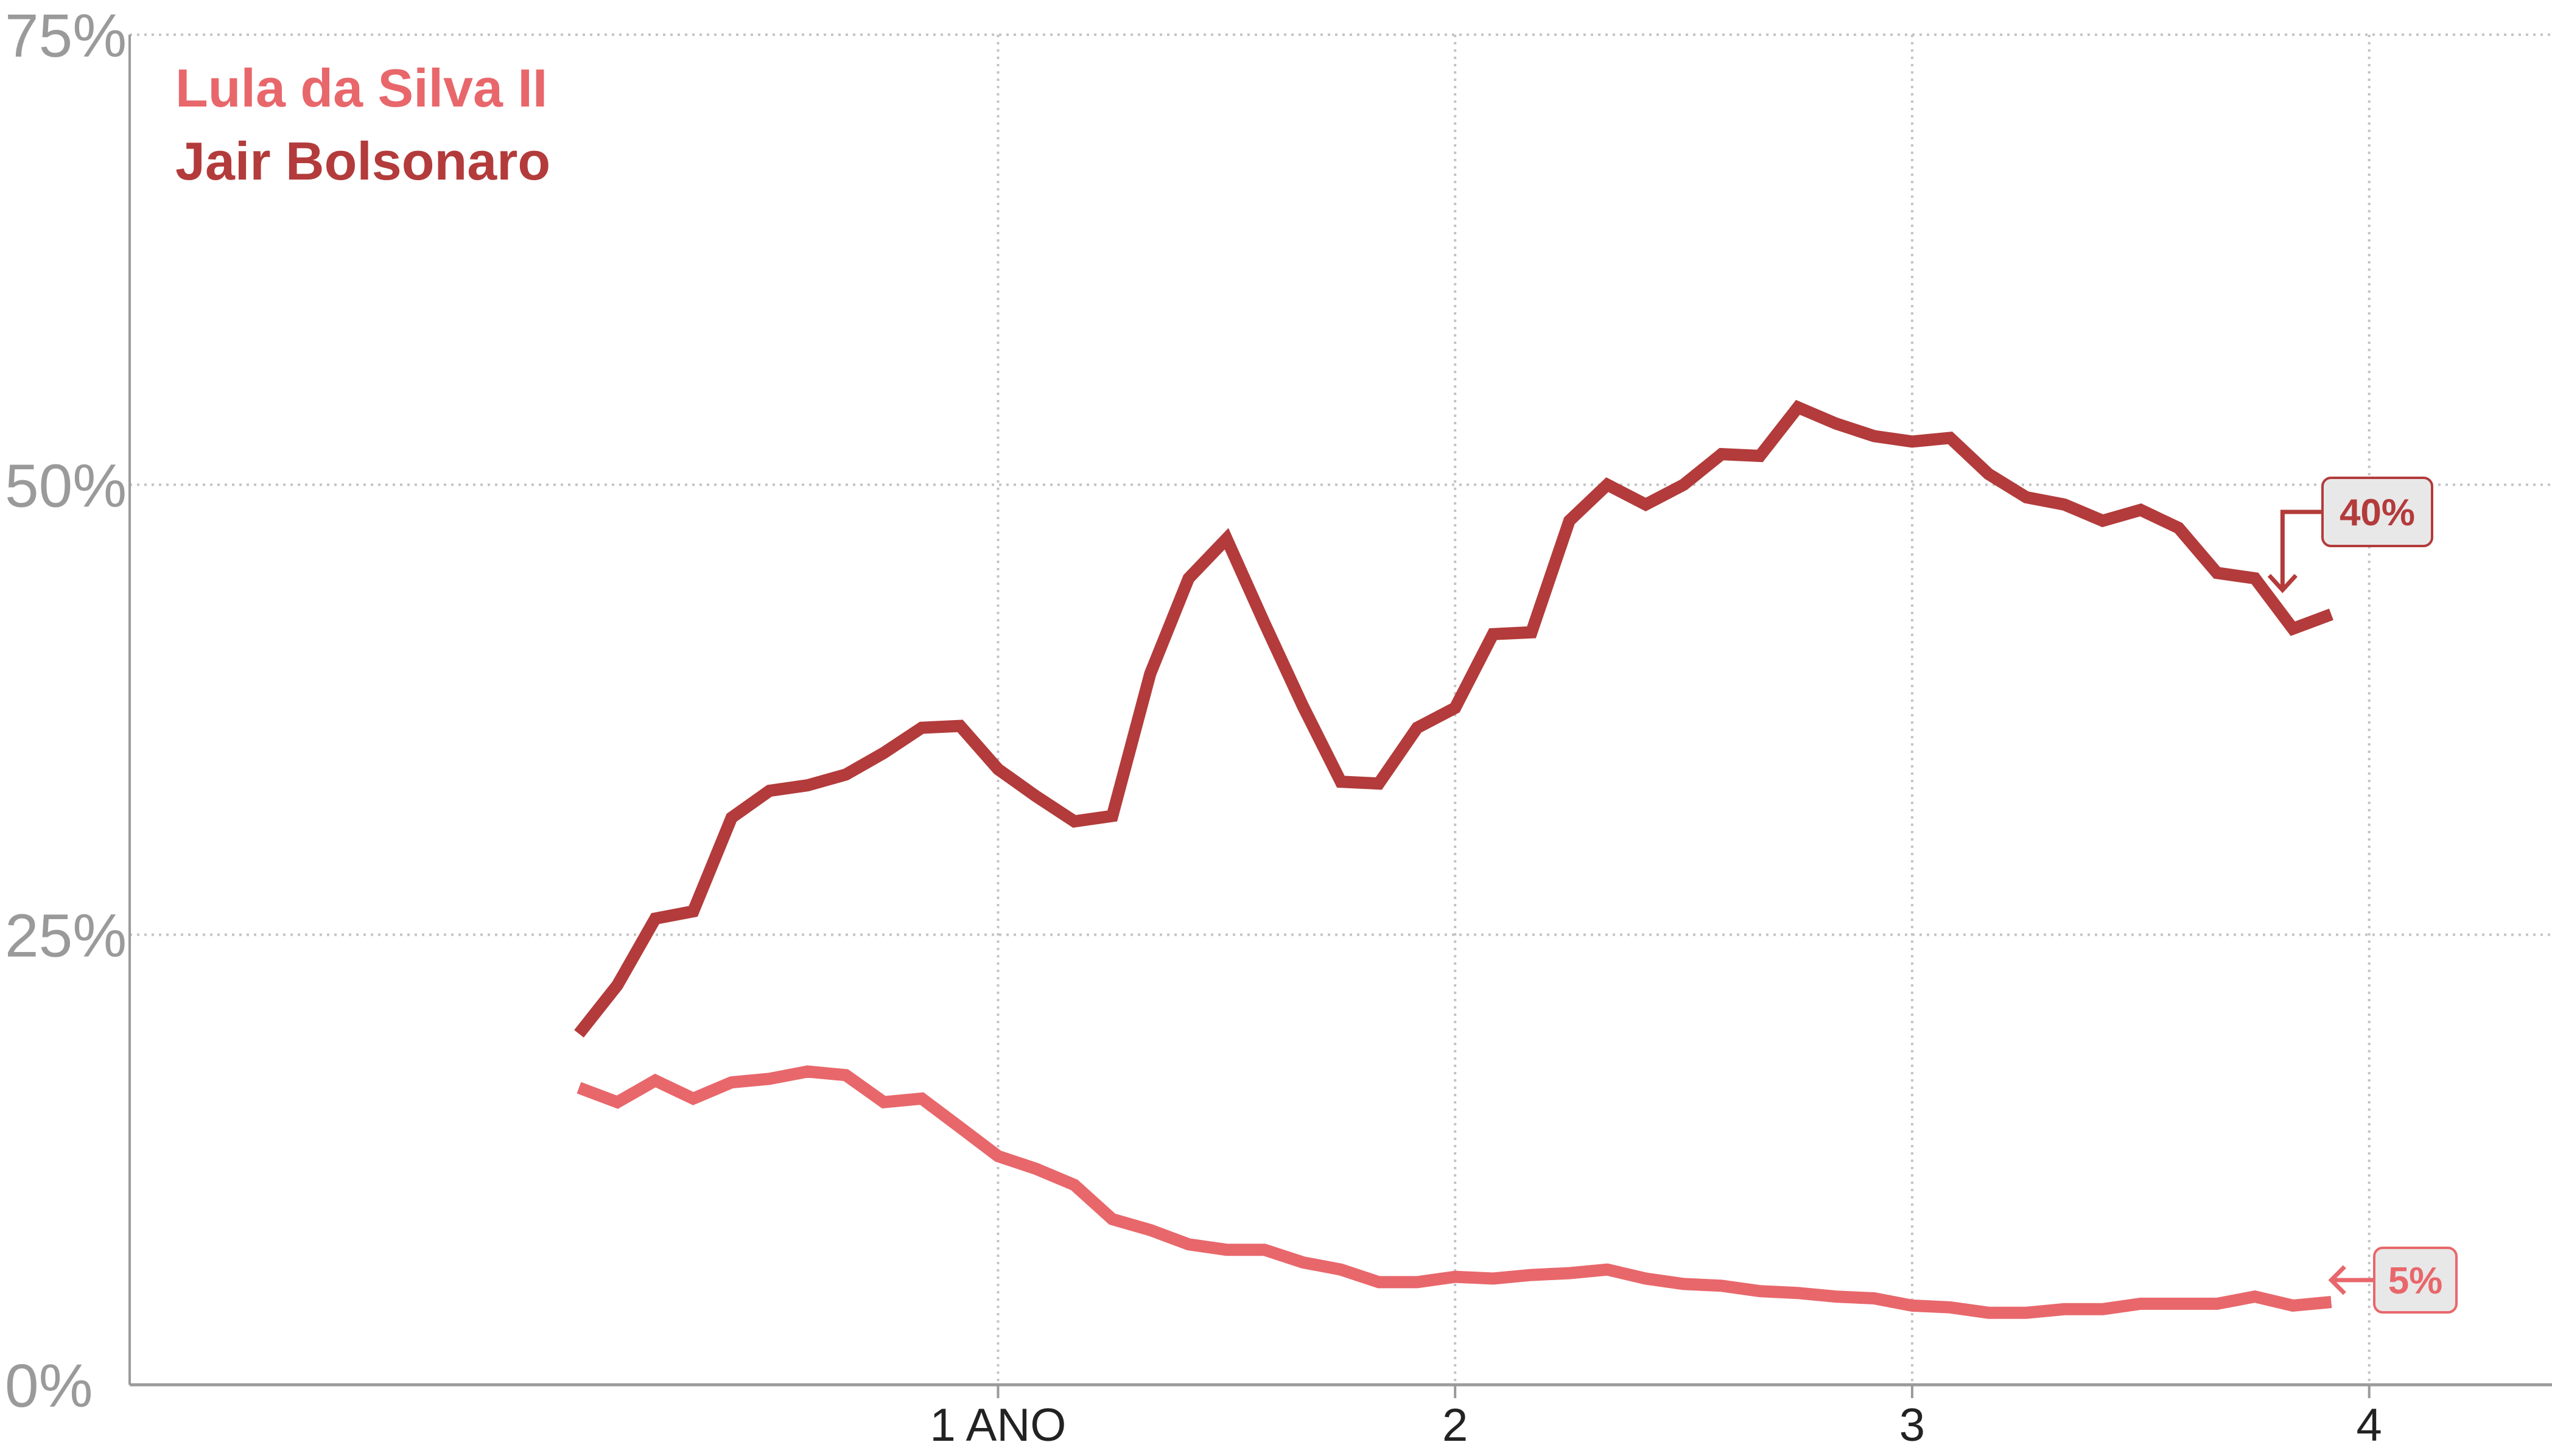 The height and width of the screenshot is (1456, 2552). What do you see at coordinates (1454, 1192) in the screenshot?
I see `series-line-lula-da-silva-ii` at bounding box center [1454, 1192].